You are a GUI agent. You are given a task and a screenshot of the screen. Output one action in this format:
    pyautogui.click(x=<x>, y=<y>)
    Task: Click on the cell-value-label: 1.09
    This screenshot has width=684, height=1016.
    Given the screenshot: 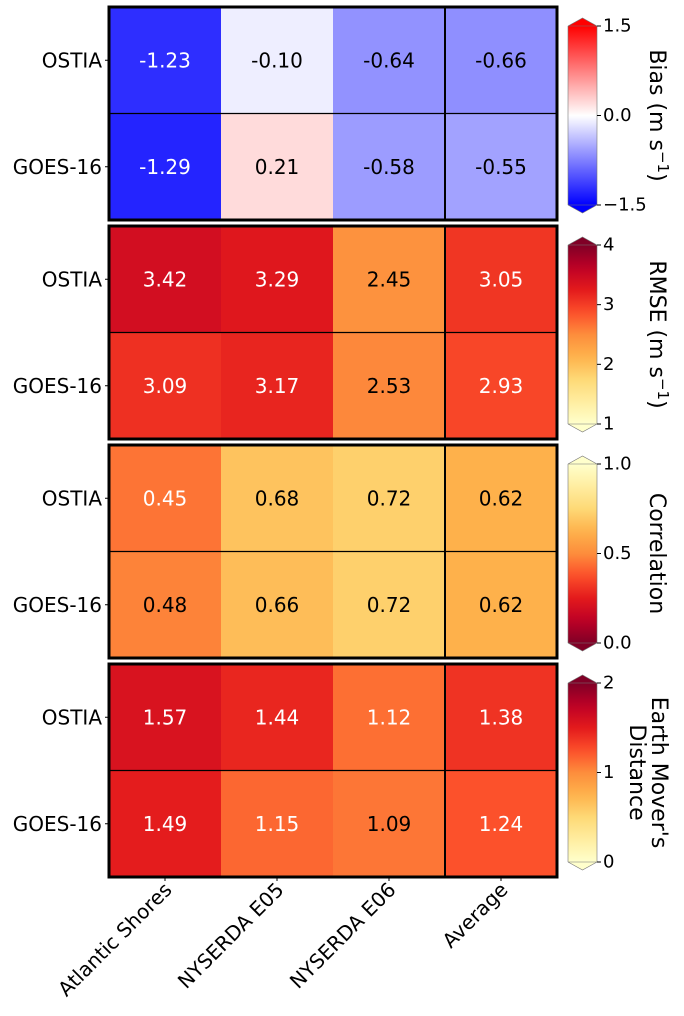 What is the action you would take?
    pyautogui.click(x=389, y=824)
    